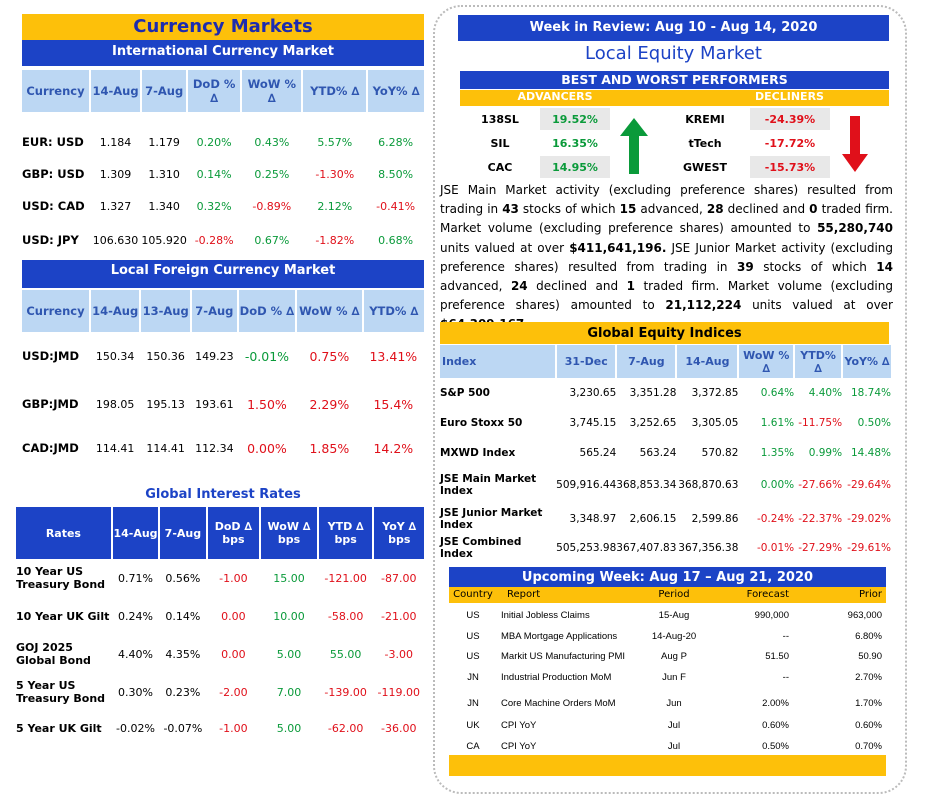 The image size is (931, 803). I want to click on decliner-name: tTech, so click(705, 143).